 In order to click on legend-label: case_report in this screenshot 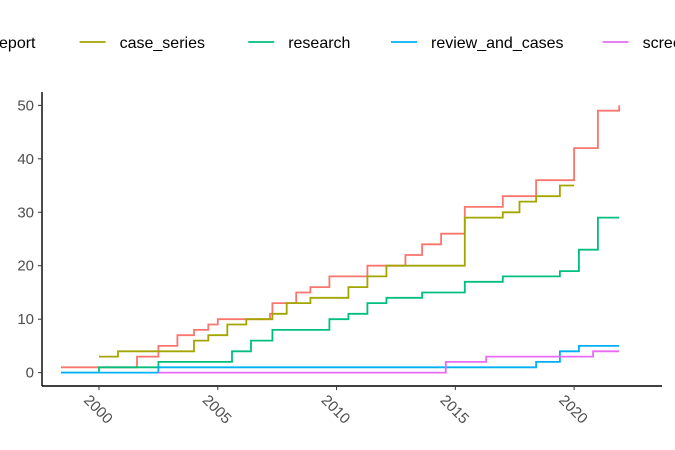, I will do `click(18, 43)`.